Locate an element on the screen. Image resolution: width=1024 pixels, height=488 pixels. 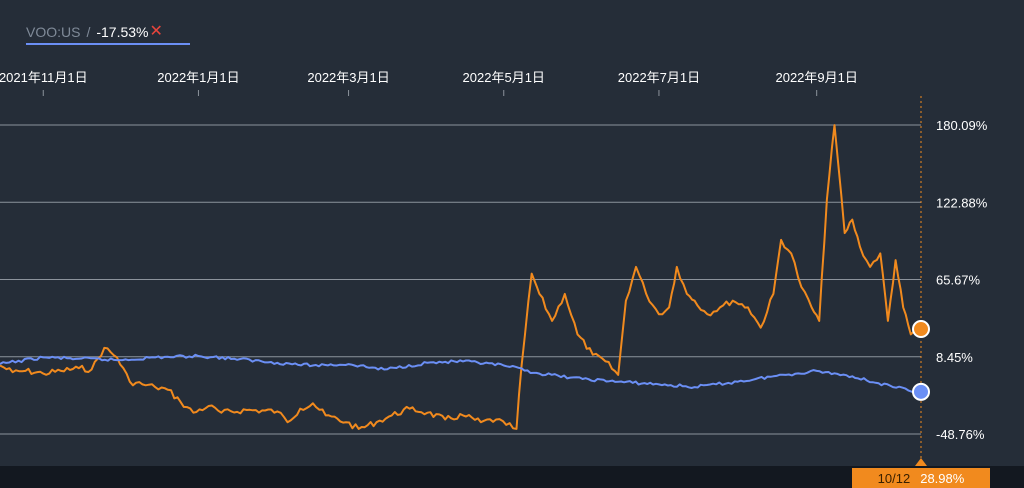
blue-series-line is located at coordinates (461, 373).